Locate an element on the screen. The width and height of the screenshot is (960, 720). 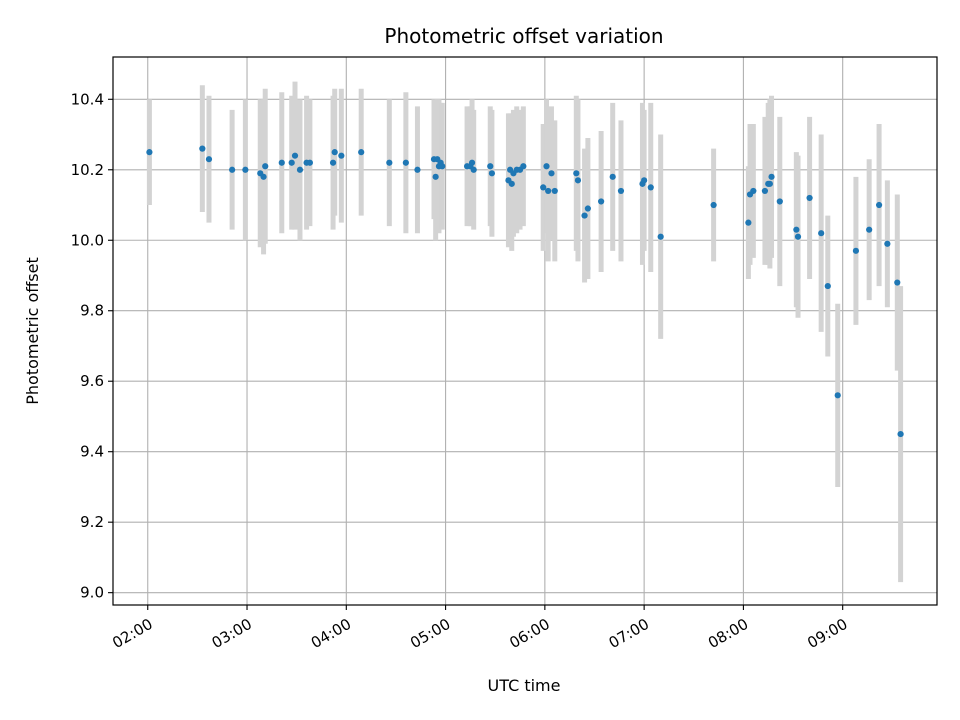
y-tick-label: 9.4 is located at coordinates (92, 452).